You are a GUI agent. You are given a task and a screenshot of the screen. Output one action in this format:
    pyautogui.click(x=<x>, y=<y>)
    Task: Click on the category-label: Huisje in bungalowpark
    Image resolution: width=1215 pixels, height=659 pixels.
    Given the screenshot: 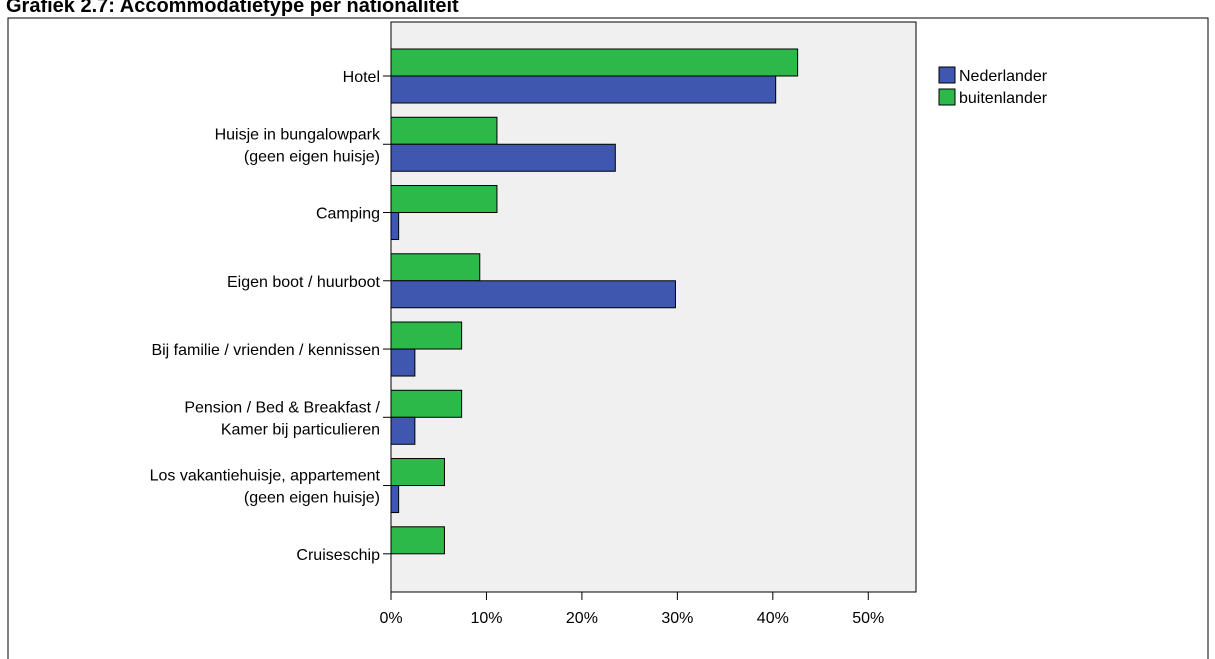 What is the action you would take?
    pyautogui.click(x=298, y=134)
    